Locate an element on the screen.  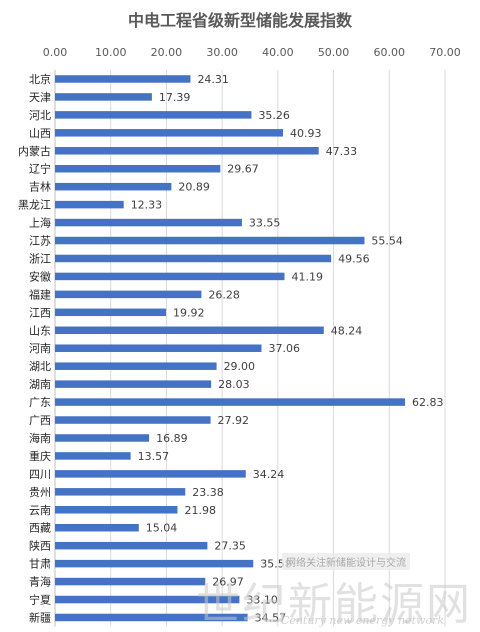
category-label: 广西 is located at coordinates (40, 420).